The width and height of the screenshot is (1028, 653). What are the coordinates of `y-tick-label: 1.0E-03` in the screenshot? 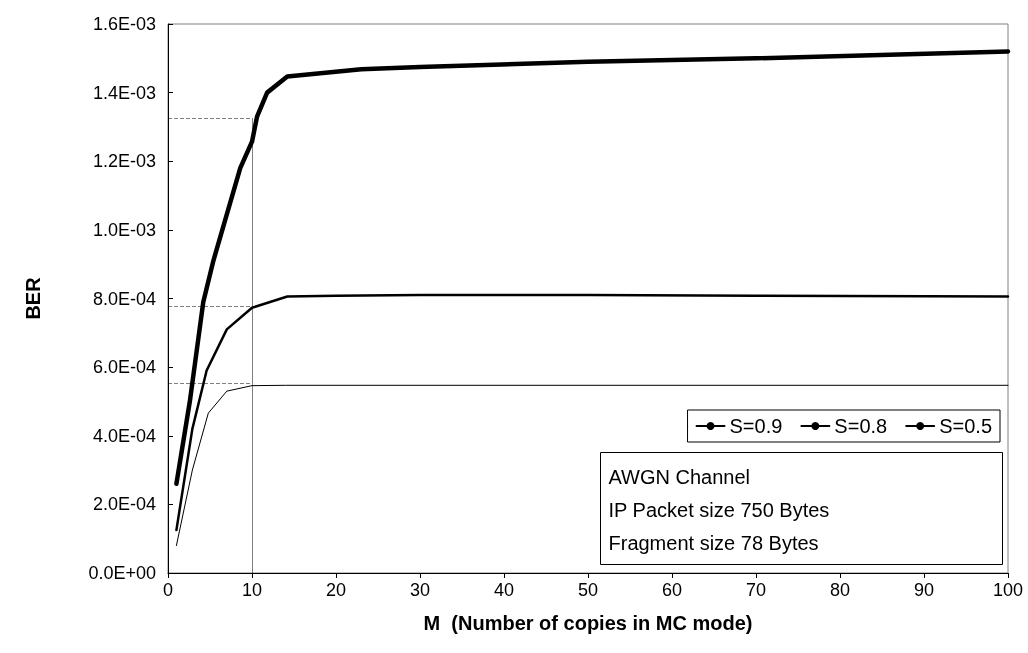 It's located at (124, 229).